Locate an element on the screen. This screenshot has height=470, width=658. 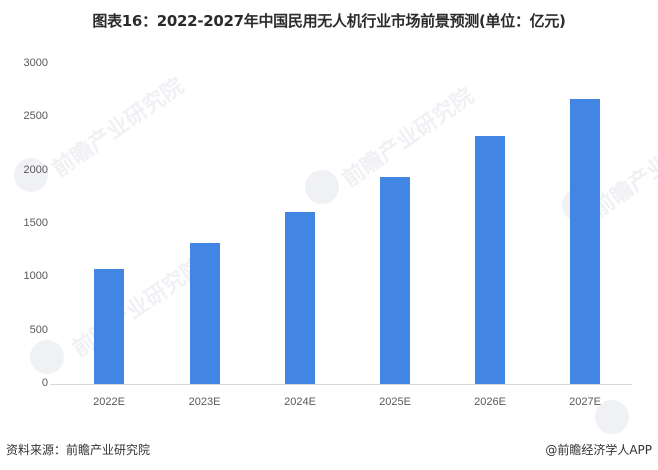
y-tick-label: 1000 is located at coordinates (35, 276).